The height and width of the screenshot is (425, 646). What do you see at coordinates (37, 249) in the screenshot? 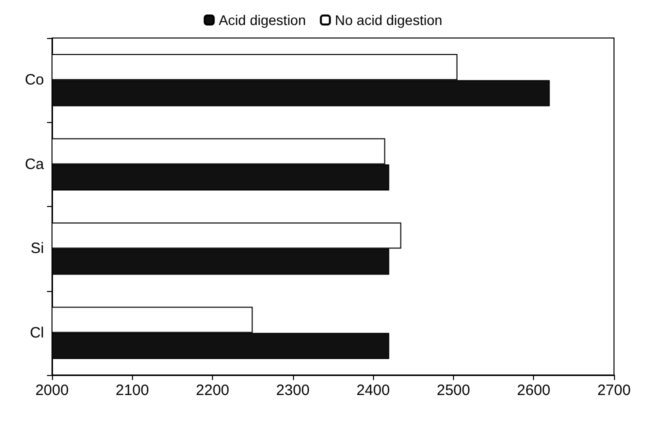
I see `y-tick-label: Si` at bounding box center [37, 249].